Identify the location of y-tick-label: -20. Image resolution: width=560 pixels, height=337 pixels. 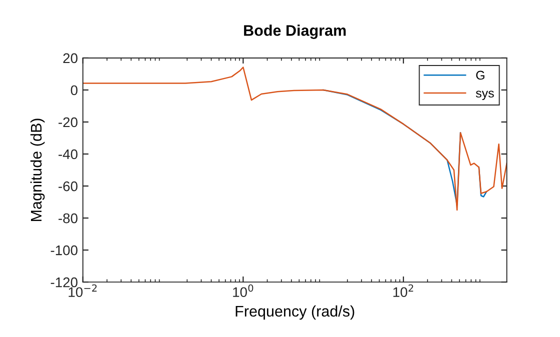
(68, 122).